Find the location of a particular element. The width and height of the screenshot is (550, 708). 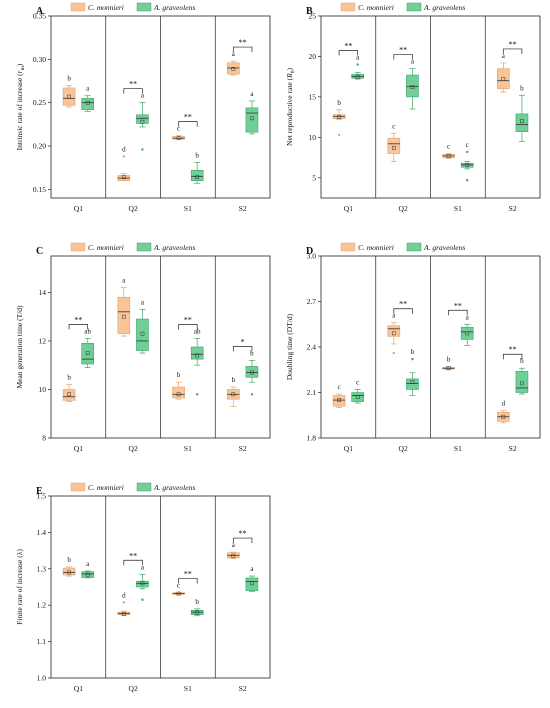

y-tick-label: 2.4 is located at coordinates (312, 347).